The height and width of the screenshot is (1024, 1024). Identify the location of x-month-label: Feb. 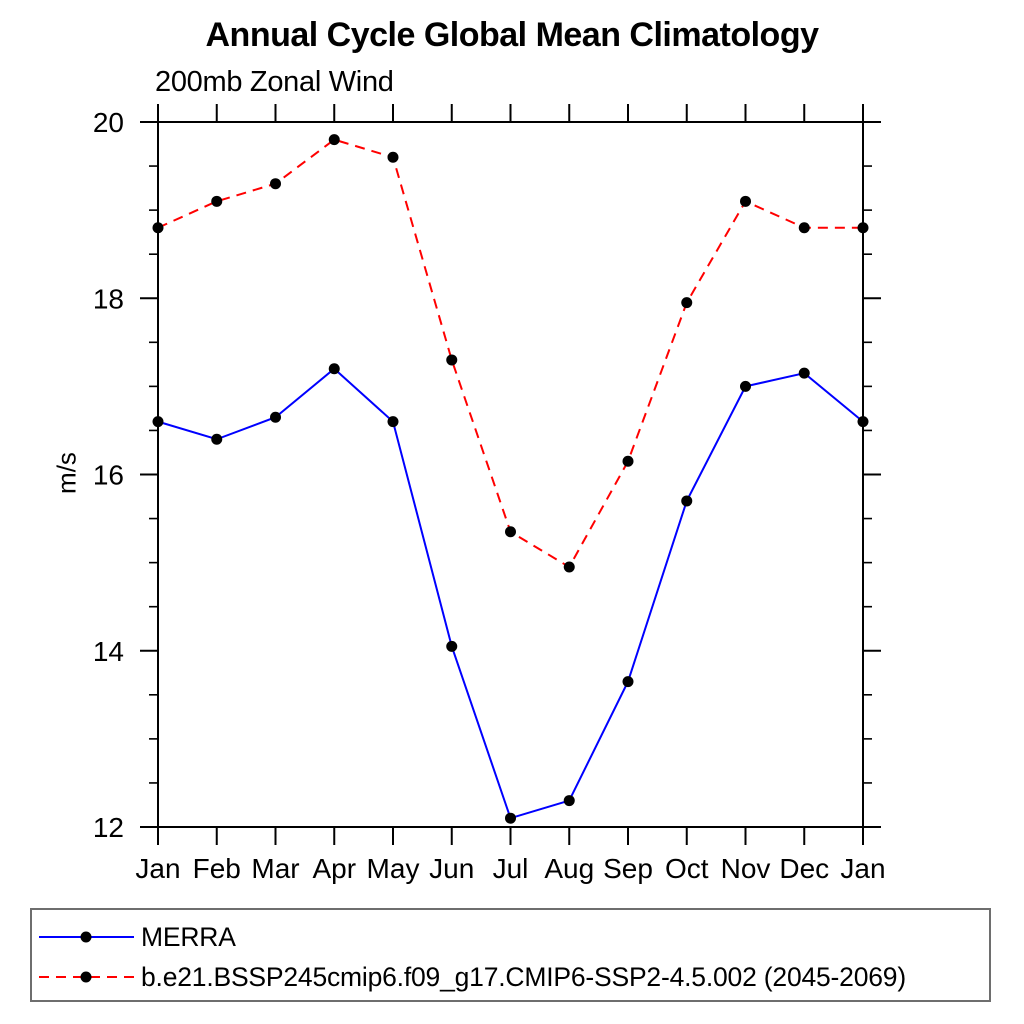
(217, 868).